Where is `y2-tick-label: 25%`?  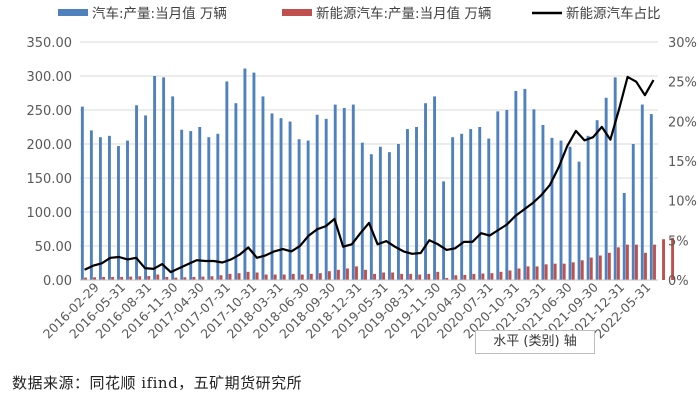
y2-tick-label: 25% is located at coordinates (682, 83).